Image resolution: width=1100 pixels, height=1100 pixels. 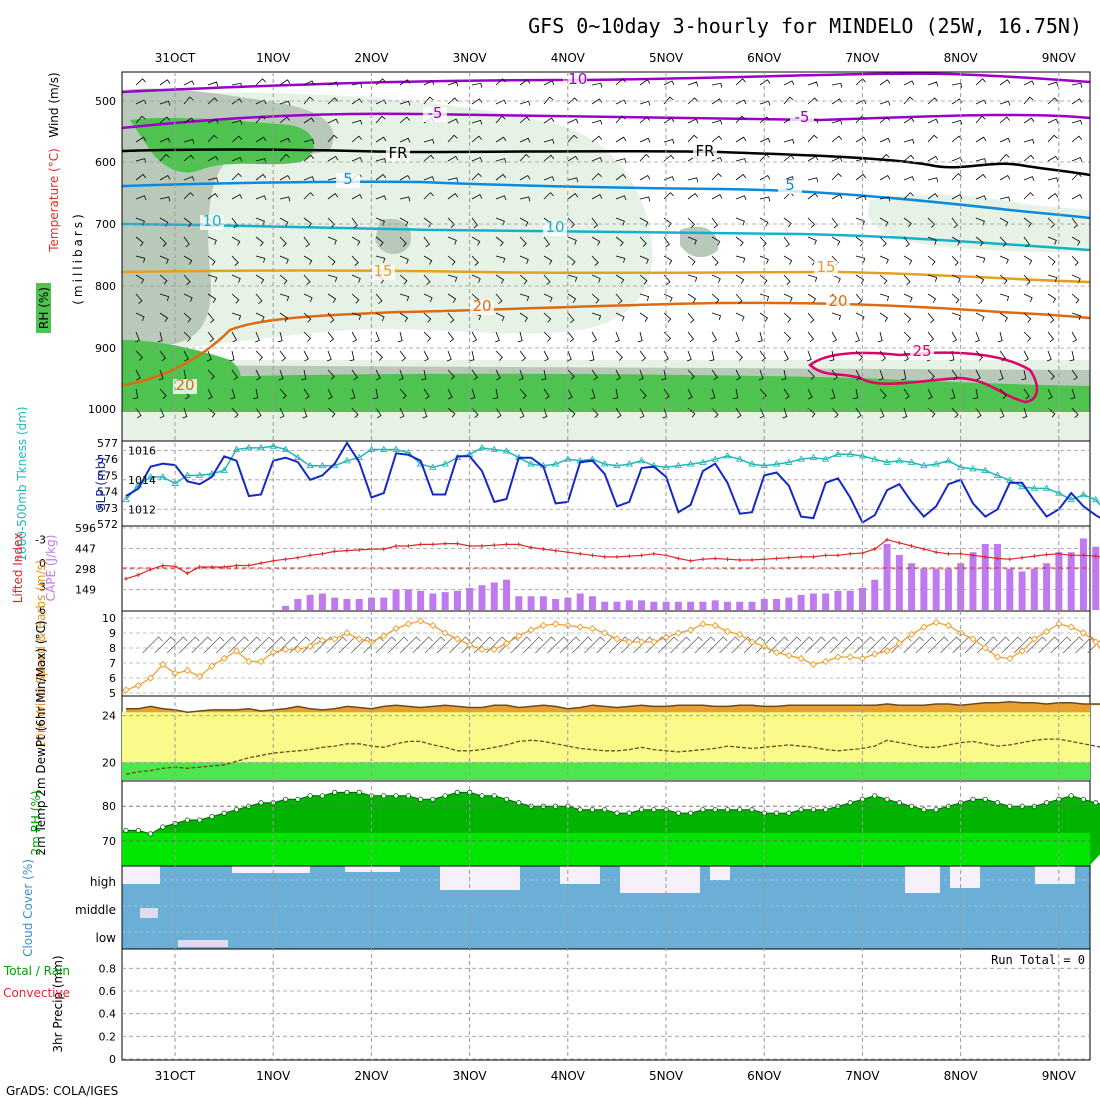 I want to click on contour-label: 10, so click(x=554, y=227).